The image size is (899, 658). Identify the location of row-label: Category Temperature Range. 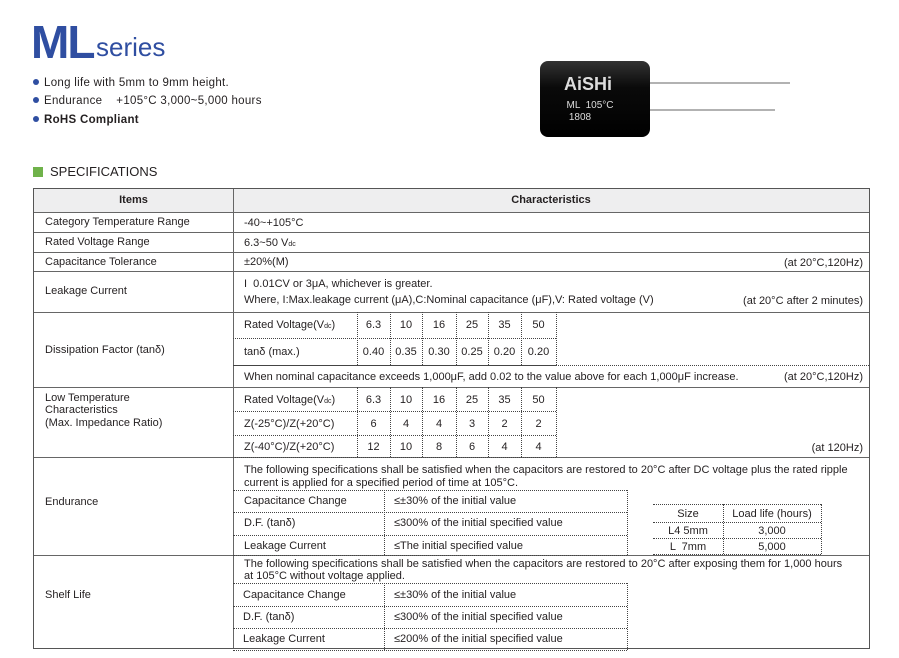
(117, 222).